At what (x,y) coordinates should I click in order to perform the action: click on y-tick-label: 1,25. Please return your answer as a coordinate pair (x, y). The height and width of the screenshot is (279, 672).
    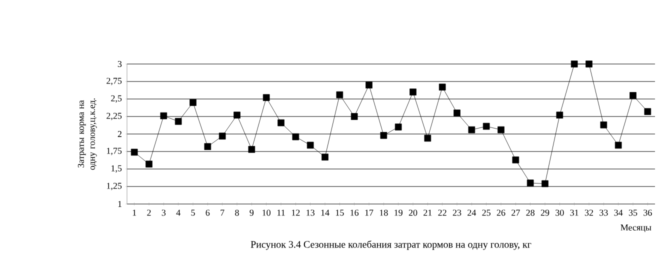
    Looking at the image, I should click on (114, 186).